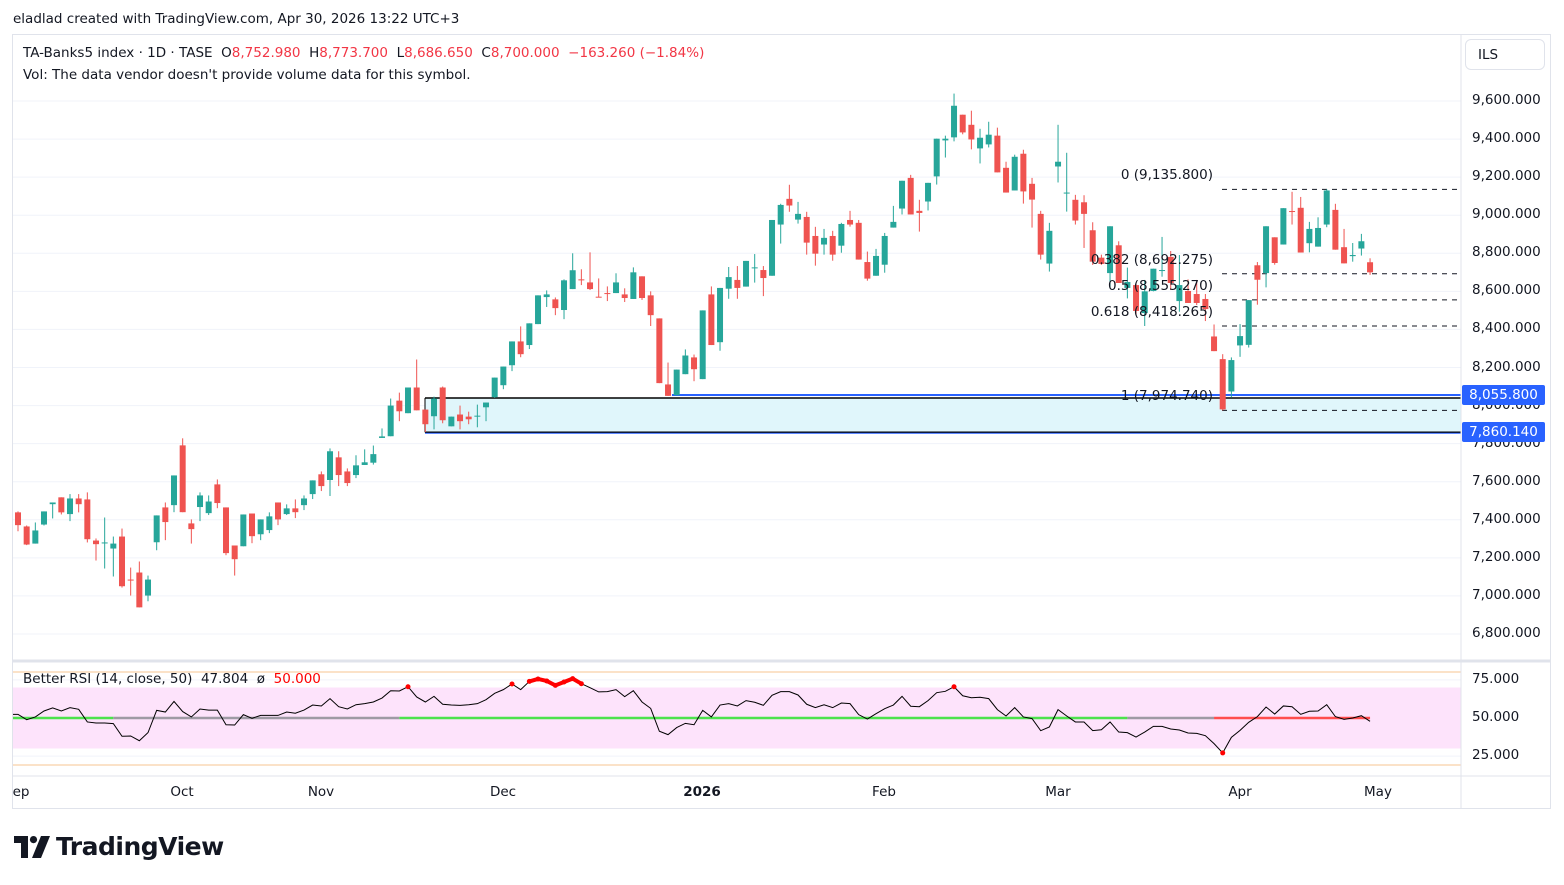 This screenshot has height=885, width=1564. Describe the element at coordinates (1151, 311) in the screenshot. I see `fib-level-label: 0.618 (8,418.265)` at that location.